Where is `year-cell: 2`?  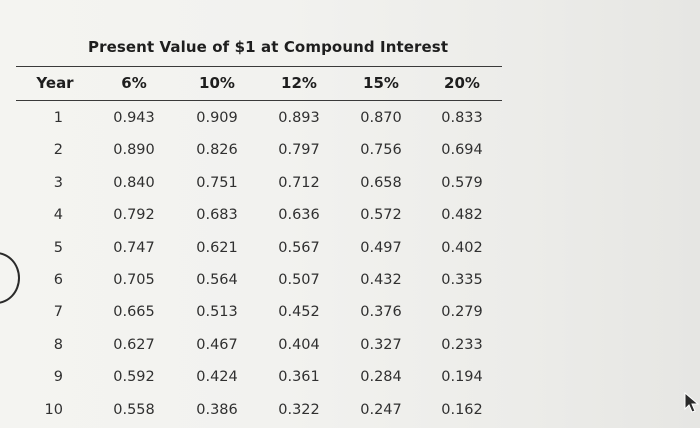 year-cell: 2 is located at coordinates (58, 150).